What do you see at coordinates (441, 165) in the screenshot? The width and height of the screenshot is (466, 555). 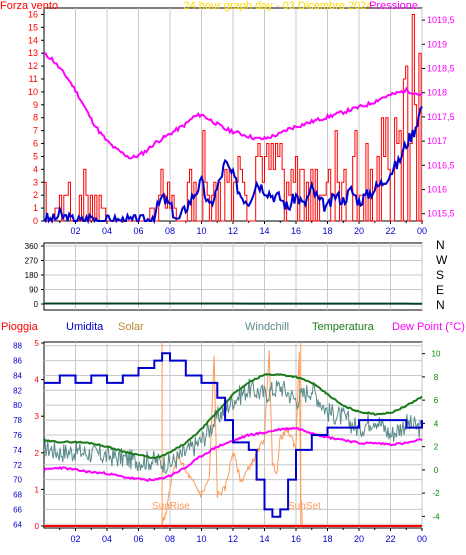 I see `y-right-tick-label: 1016,5` at bounding box center [441, 165].